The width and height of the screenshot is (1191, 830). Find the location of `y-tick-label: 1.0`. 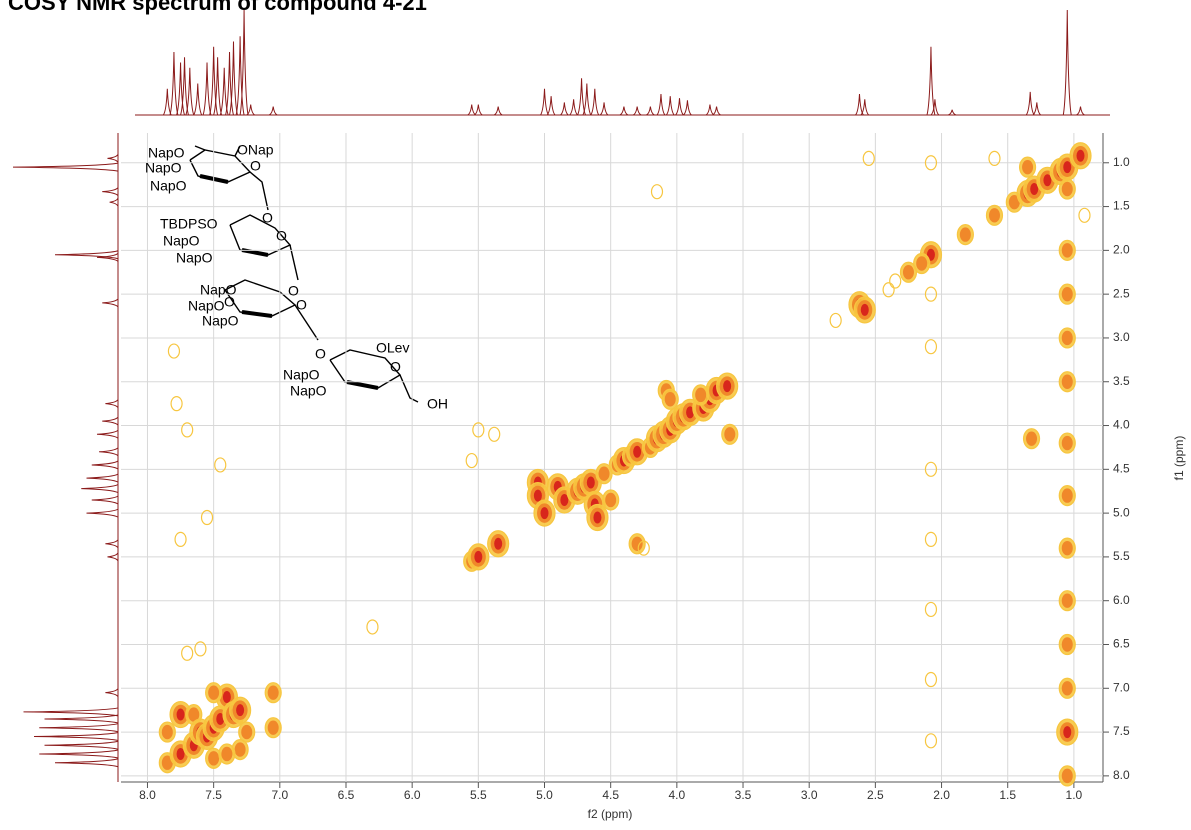

y-tick-label: 1.0 is located at coordinates (1121, 162).